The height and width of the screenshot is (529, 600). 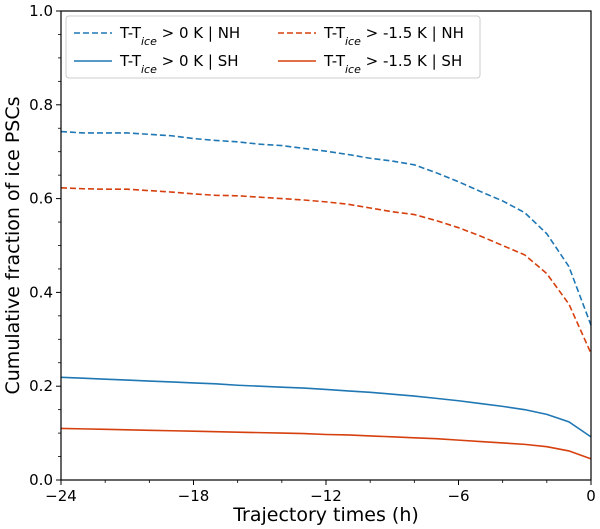 What do you see at coordinates (41, 292) in the screenshot?
I see `y-tick-label: 0.4` at bounding box center [41, 292].